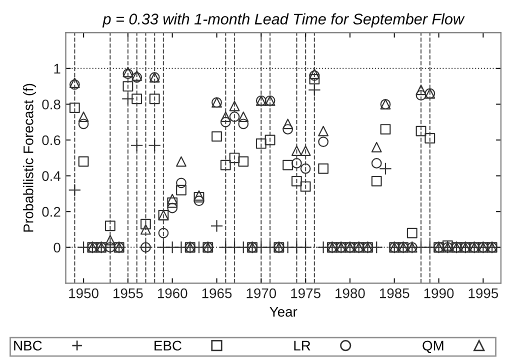 The image size is (506, 363). Describe the element at coordinates (57, 247) in the screenshot. I see `y-tick-label: 0` at that location.